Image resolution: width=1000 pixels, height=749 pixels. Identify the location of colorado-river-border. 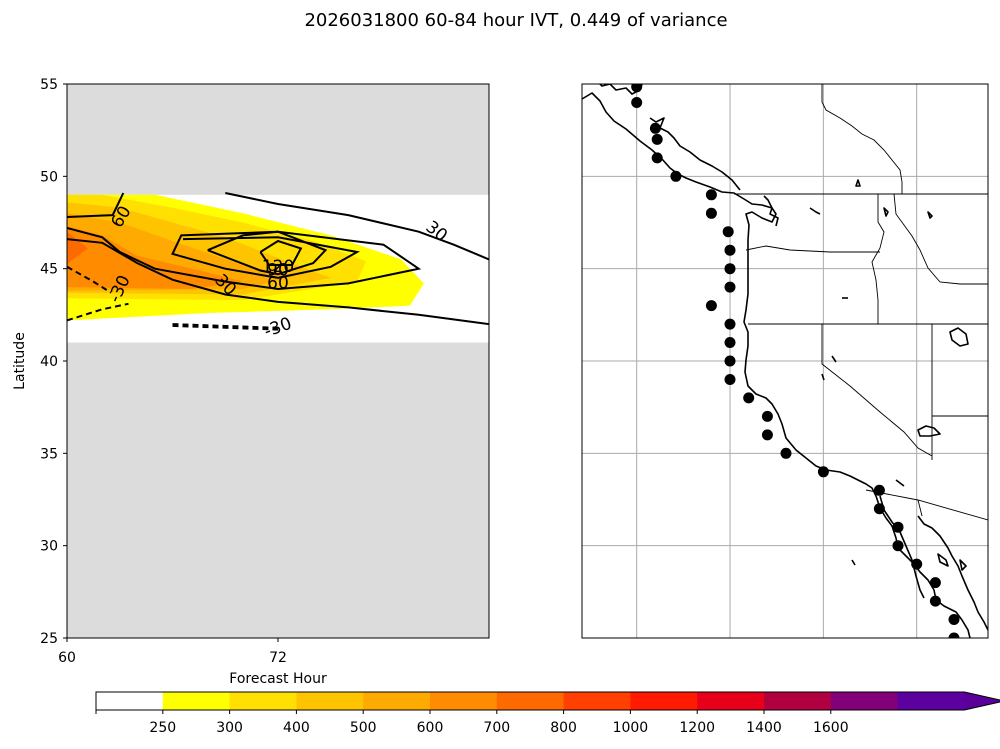
(920, 508).